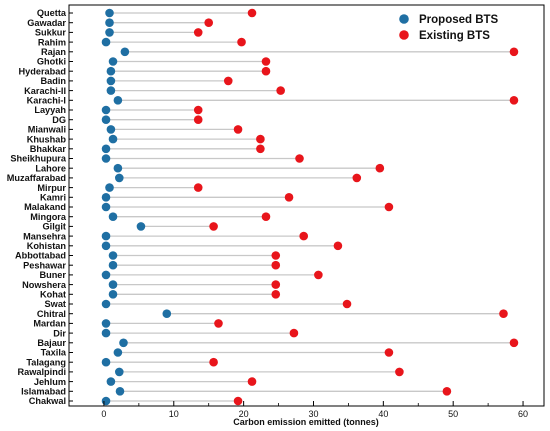  I want to click on proposed-point-kohat, so click(113, 294).